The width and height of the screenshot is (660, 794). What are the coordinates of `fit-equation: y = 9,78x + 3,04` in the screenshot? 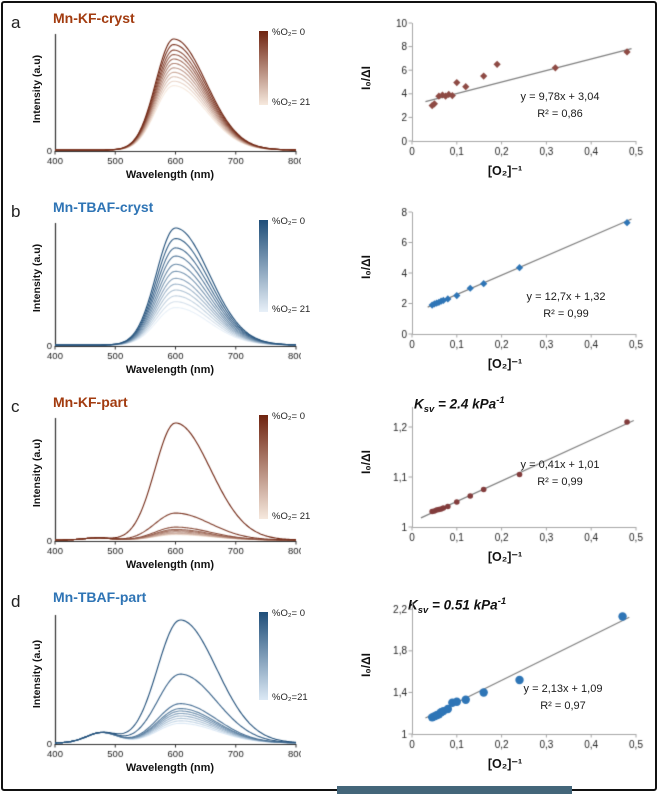 It's located at (560, 97).